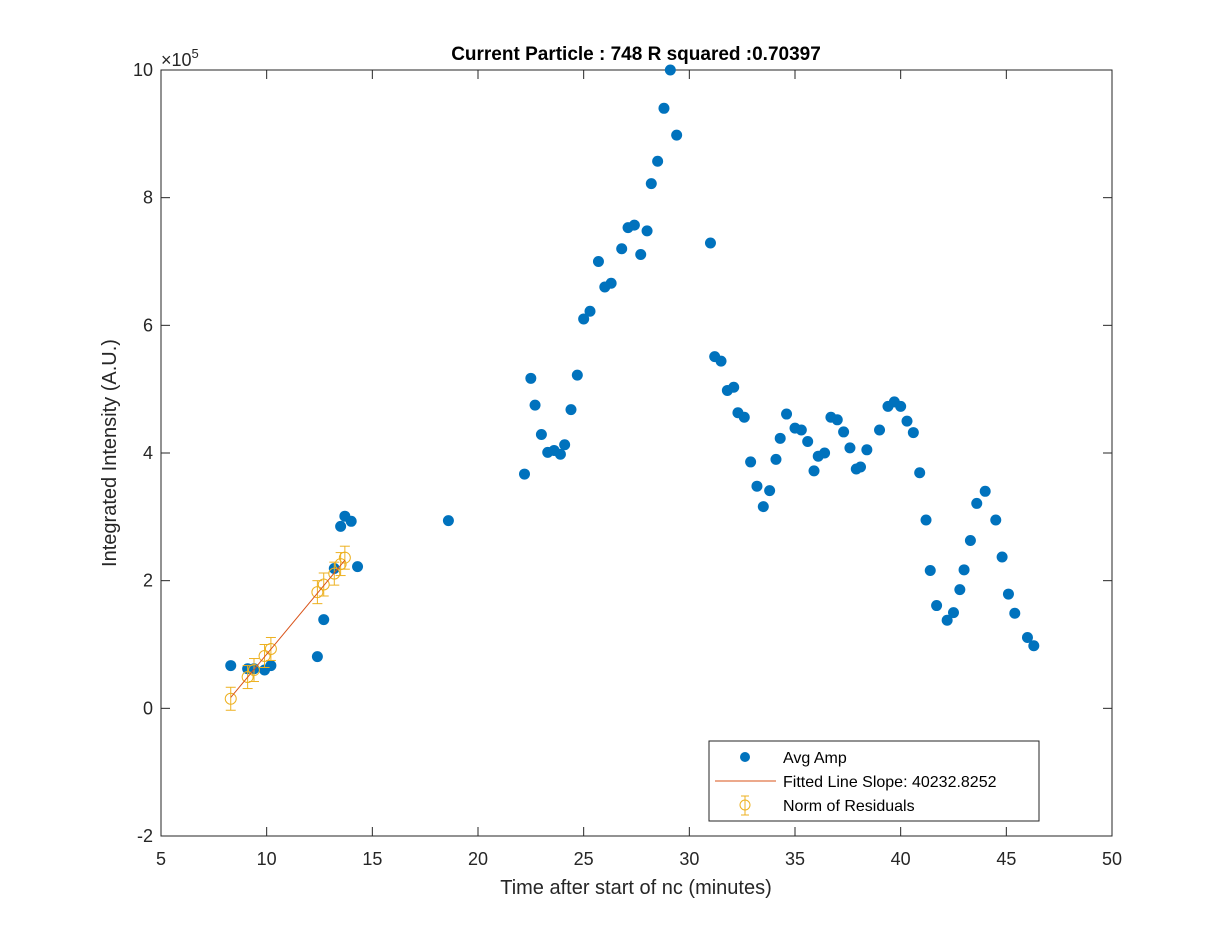 The image size is (1230, 944). I want to click on y-tick-label: 0, so click(148, 708).